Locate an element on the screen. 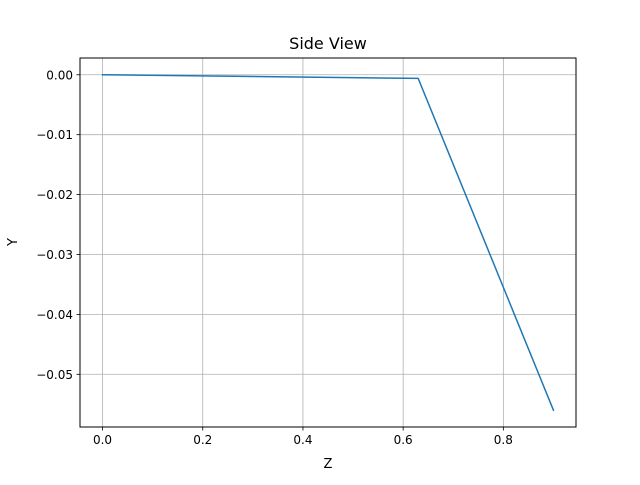 The width and height of the screenshot is (640, 485). chart-title: Side View is located at coordinates (328, 43).